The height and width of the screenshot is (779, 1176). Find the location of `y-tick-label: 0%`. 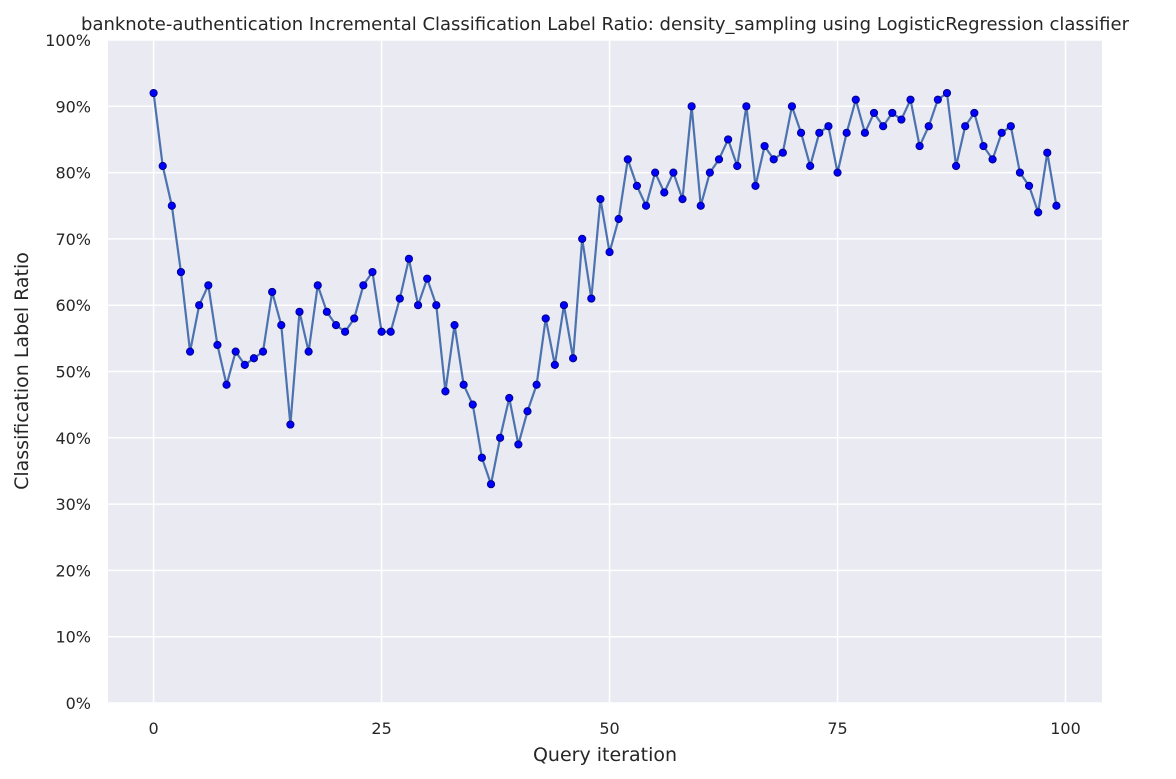

y-tick-label: 0% is located at coordinates (78, 703).